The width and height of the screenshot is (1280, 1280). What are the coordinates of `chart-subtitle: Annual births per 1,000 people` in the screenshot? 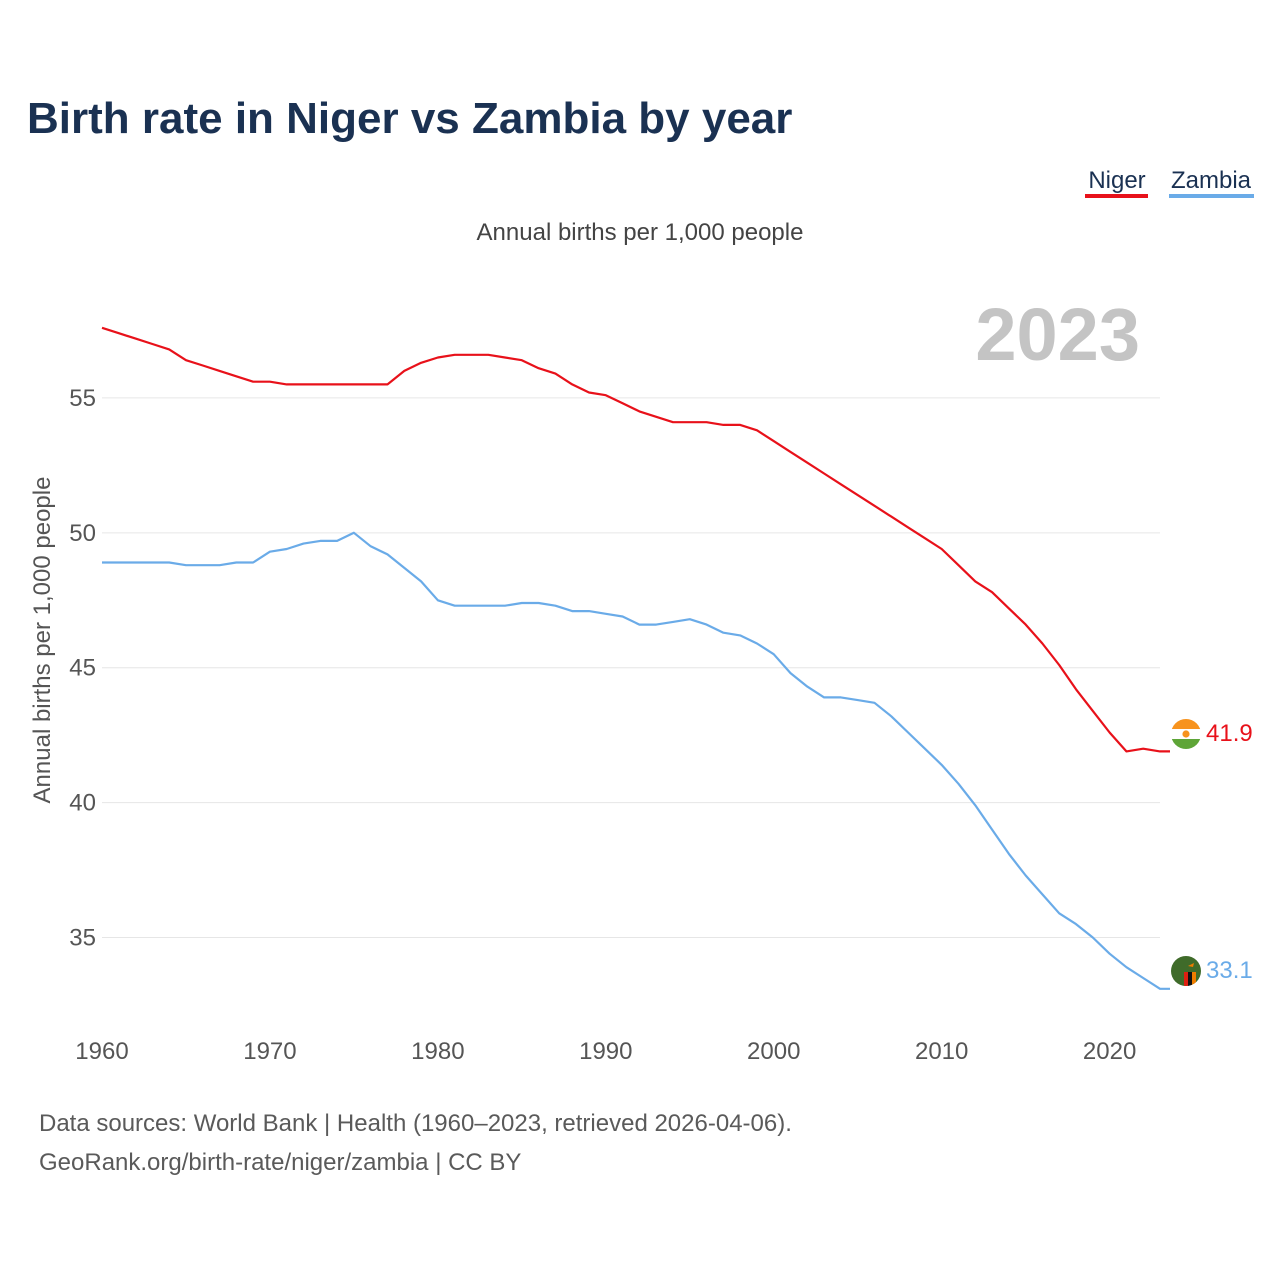 It's located at (640, 232).